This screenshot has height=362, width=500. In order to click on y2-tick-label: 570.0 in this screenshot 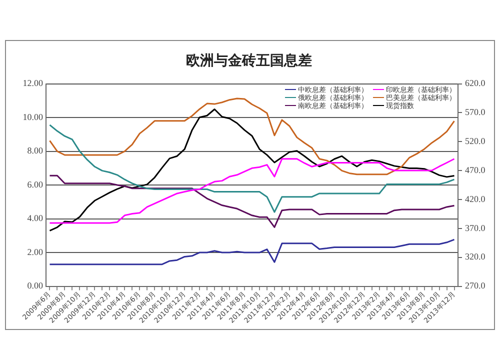, I will do `click(475, 112)`.